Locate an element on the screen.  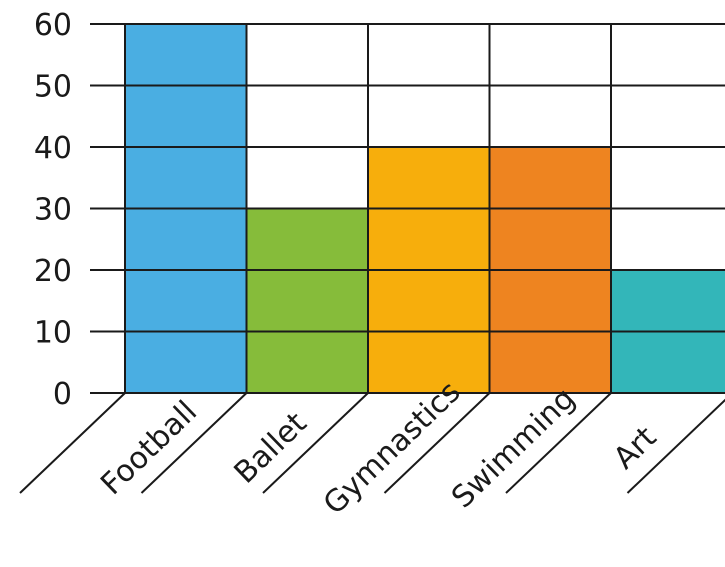
y-tick-label: 0 is located at coordinates (62, 394).